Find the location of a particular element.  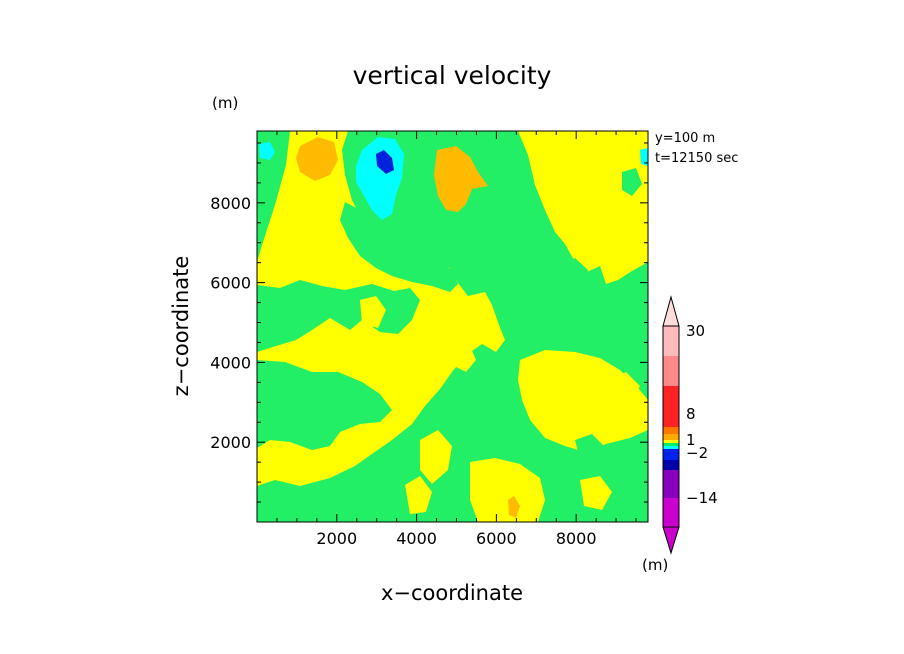

x-axis-label: x−coordinate is located at coordinates (452, 593).